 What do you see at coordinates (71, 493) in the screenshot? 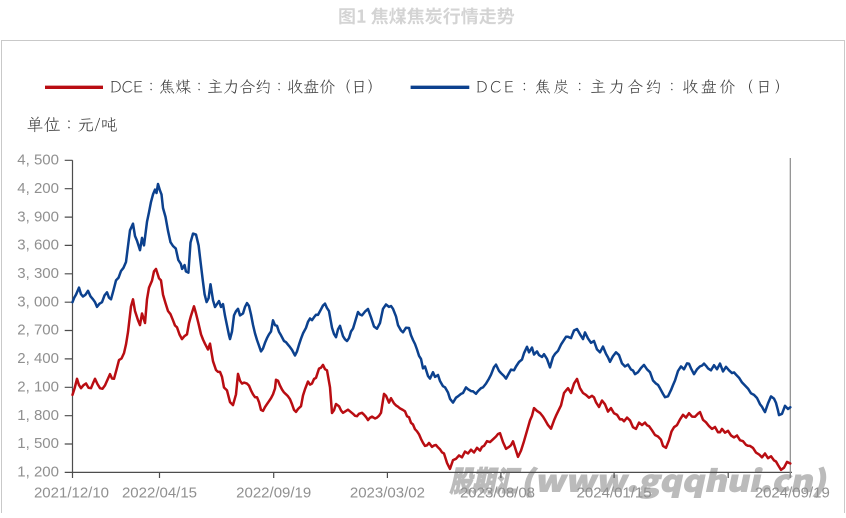
I see `svg-text: 2021/12/10` at bounding box center [71, 493].